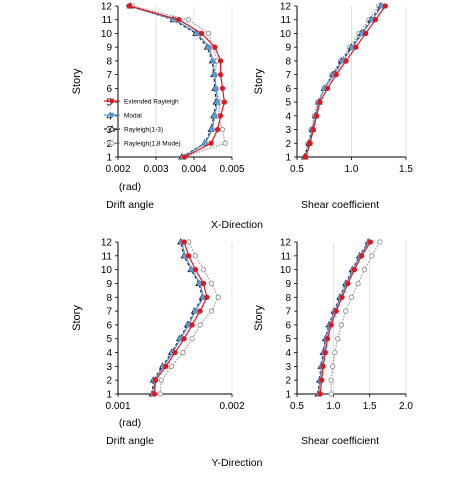 The width and height of the screenshot is (474, 479). I want to click on y-tick-label: 3, so click(288, 367).